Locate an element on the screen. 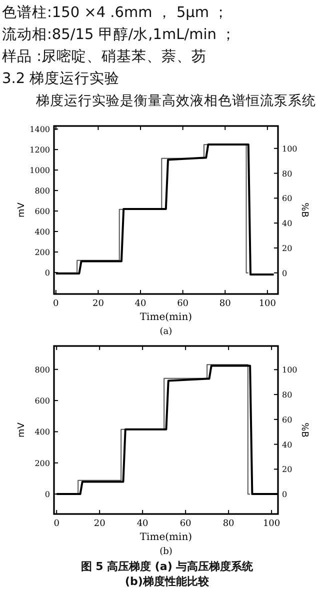 The width and height of the screenshot is (334, 598). text: 色谱柱:150 ×4 .6mm ， 5μm ； is located at coordinates (115, 12).